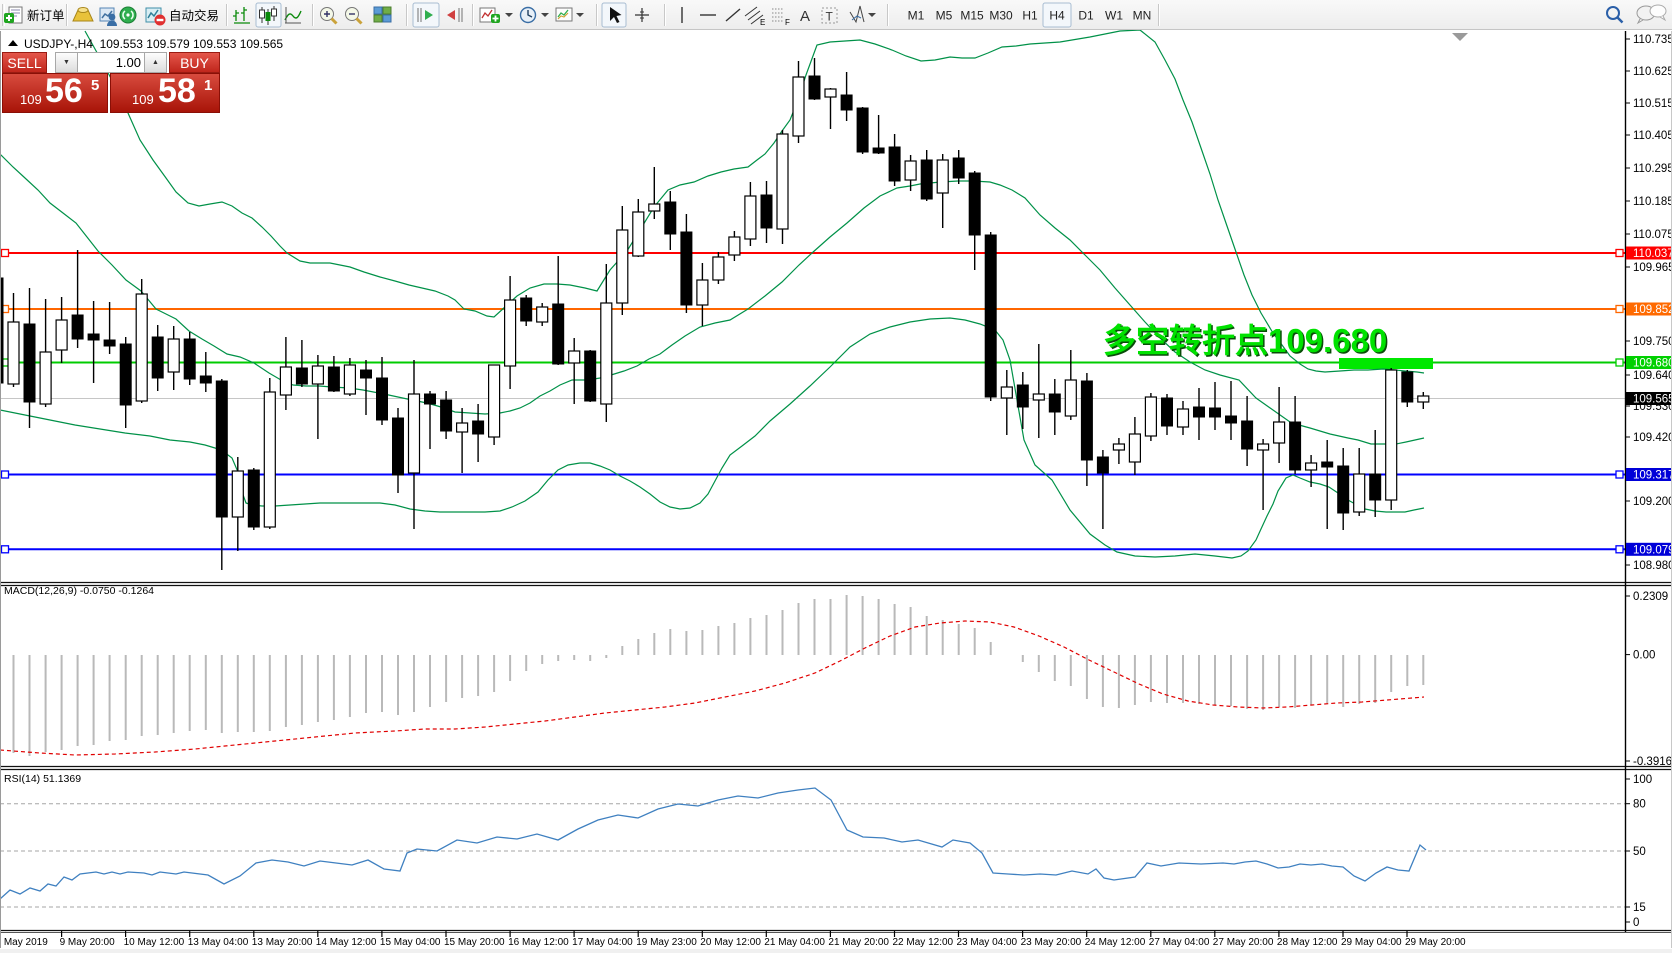  What do you see at coordinates (1652, 202) in the screenshot?
I see `svg-text: 110.185` at bounding box center [1652, 202].